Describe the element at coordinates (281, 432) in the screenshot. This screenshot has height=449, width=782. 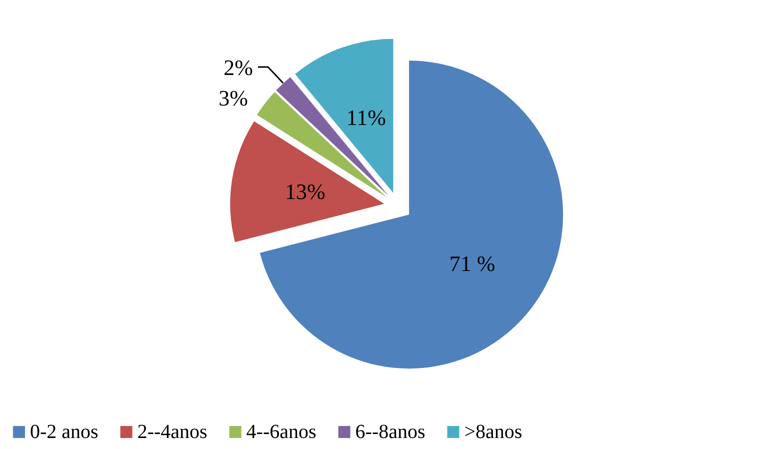
I see `legend-label: 4--6anos` at that location.